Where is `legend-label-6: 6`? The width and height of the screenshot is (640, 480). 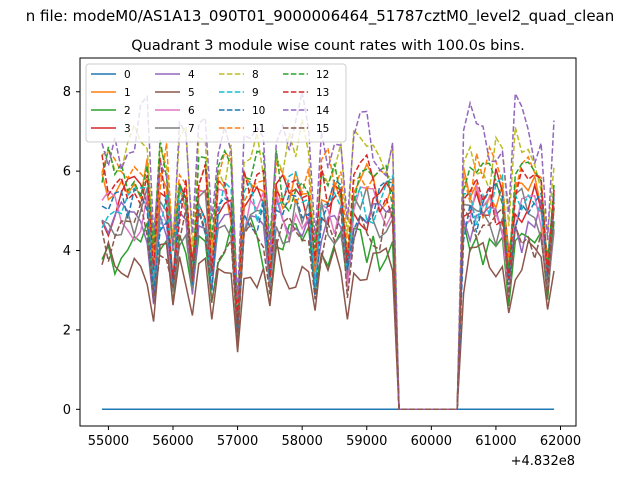
legend-label-6: 6 is located at coordinates (191, 111).